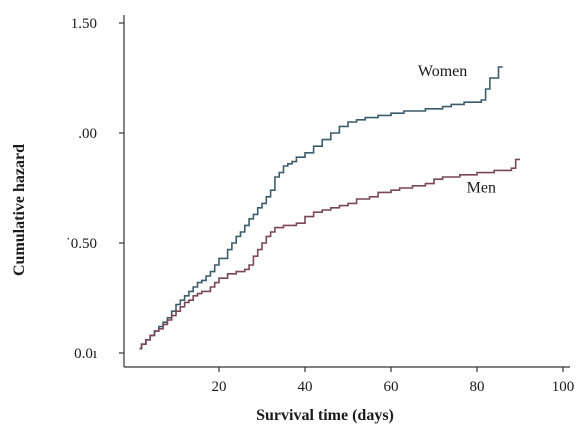  I want to click on x-axis-title: Survival time (days), so click(325, 415).